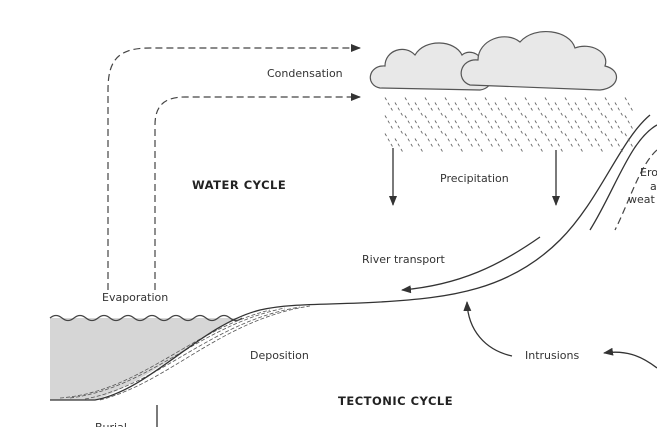  Describe the element at coordinates (552, 355) in the screenshot. I see `label: Intrusions` at that location.